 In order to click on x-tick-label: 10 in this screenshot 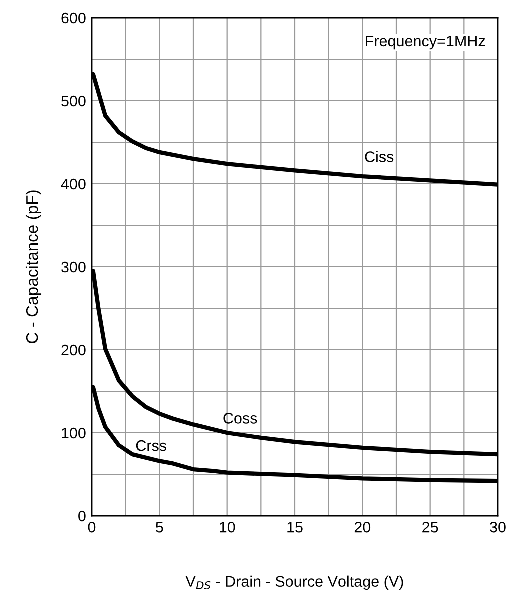, I will do `click(228, 527)`.